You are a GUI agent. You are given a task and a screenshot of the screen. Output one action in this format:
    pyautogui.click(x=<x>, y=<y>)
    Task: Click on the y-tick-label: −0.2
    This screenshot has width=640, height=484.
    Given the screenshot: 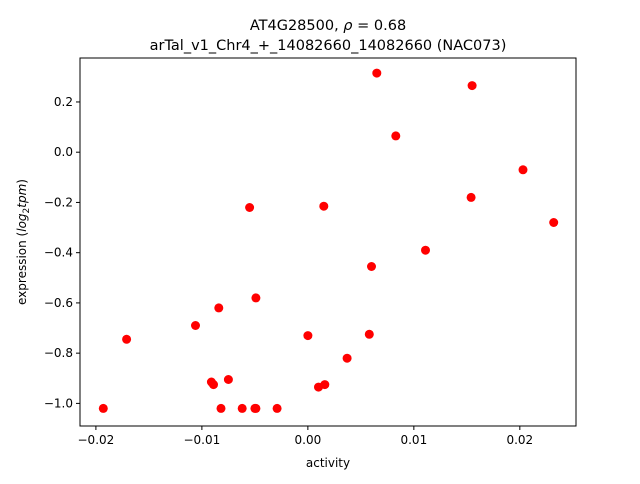 What is the action you would take?
    pyautogui.click(x=58, y=202)
    